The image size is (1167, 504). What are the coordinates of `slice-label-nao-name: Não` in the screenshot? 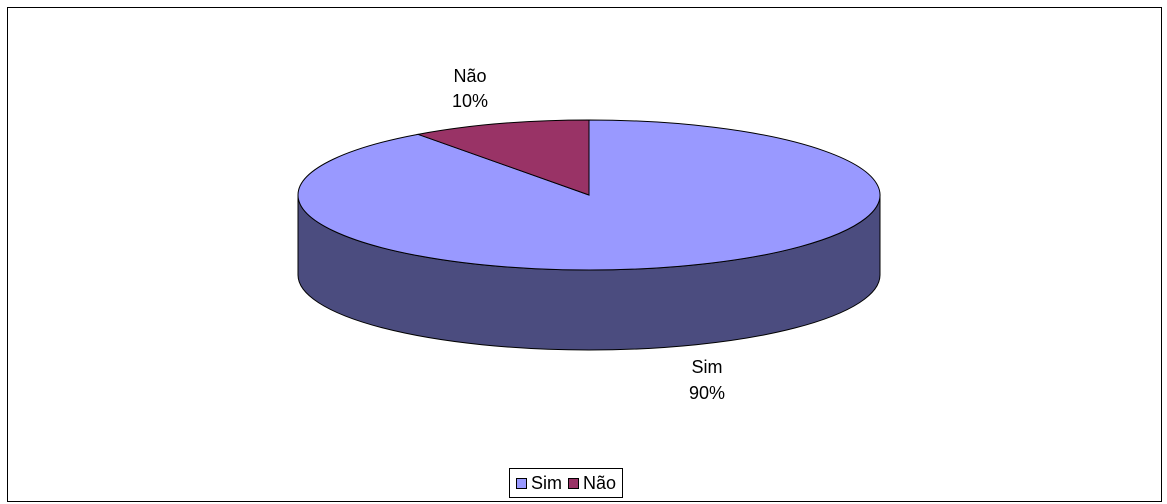 It's located at (469, 76).